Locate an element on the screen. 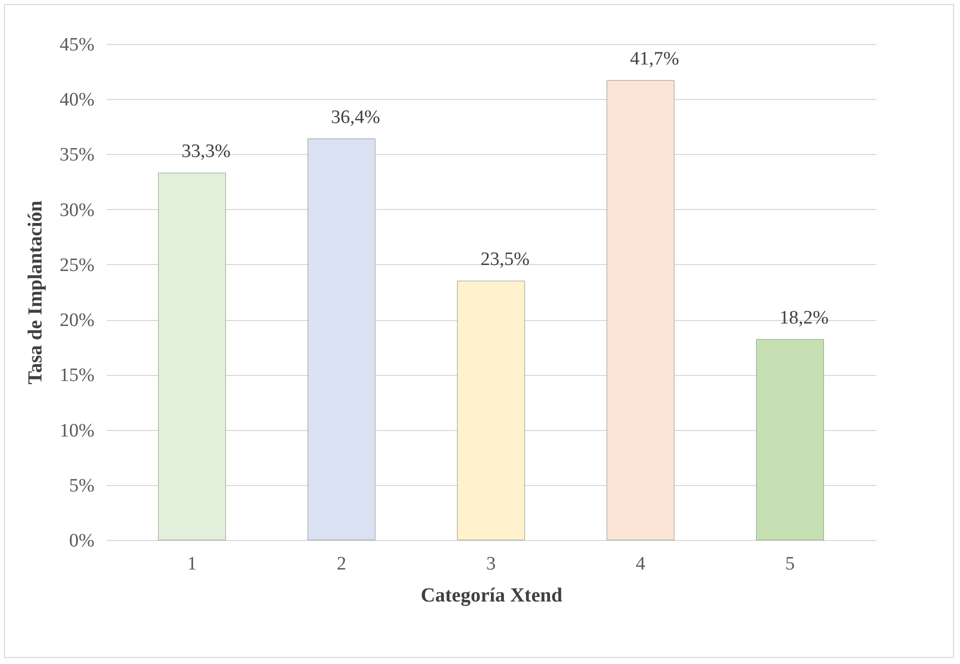 The image size is (960, 664). y-tick-label: 20% is located at coordinates (77, 321).